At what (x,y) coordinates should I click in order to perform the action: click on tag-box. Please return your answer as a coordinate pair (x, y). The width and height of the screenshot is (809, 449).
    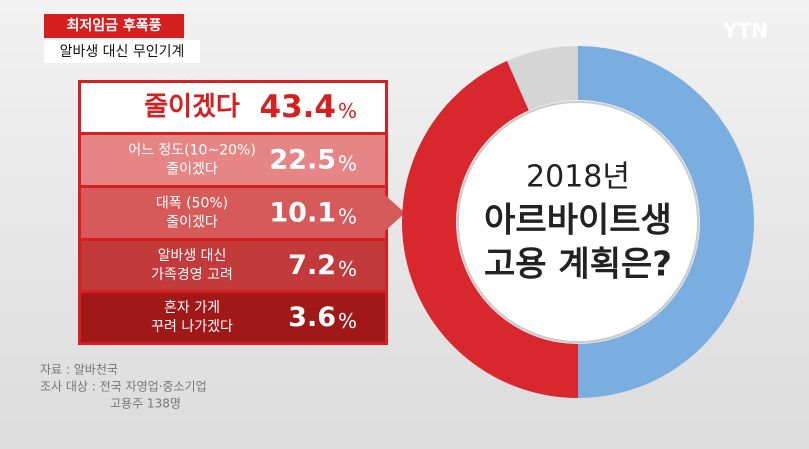
    Looking at the image, I should click on (114, 26).